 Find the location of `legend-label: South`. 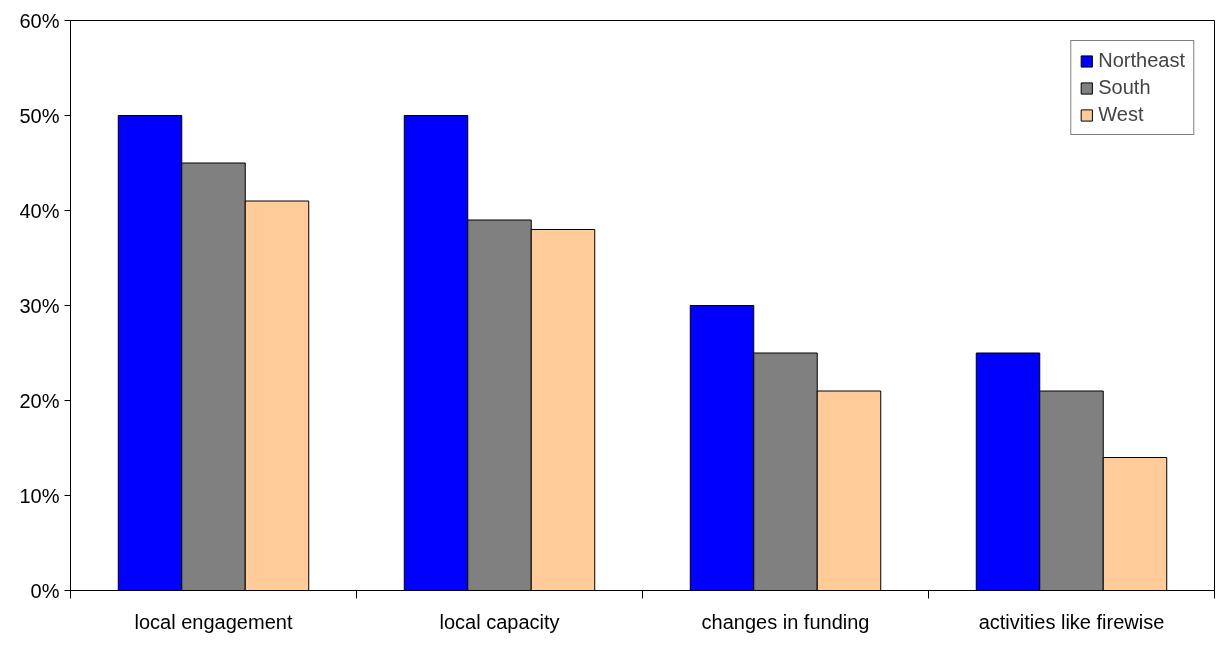

legend-label: South is located at coordinates (1124, 87).